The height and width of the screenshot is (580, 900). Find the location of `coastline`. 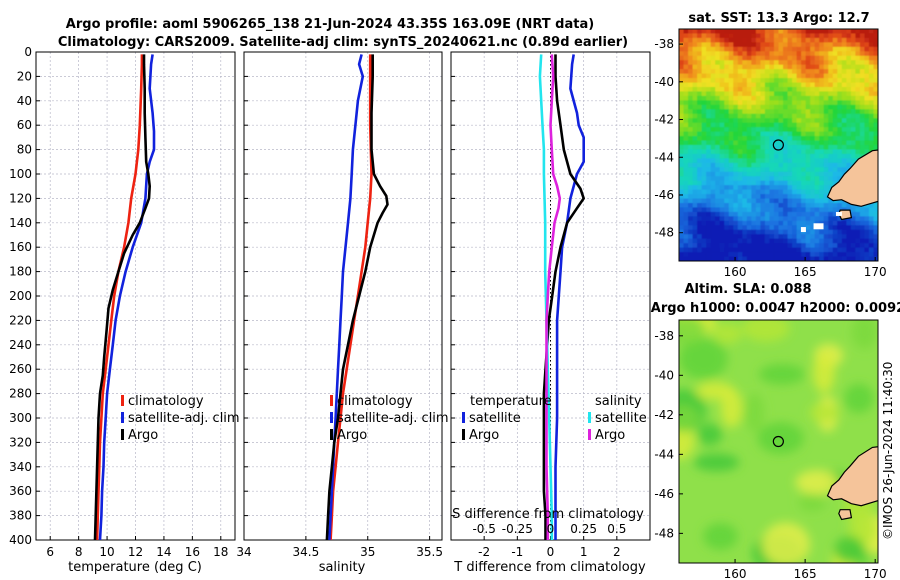

coastline is located at coordinates (852, 178).